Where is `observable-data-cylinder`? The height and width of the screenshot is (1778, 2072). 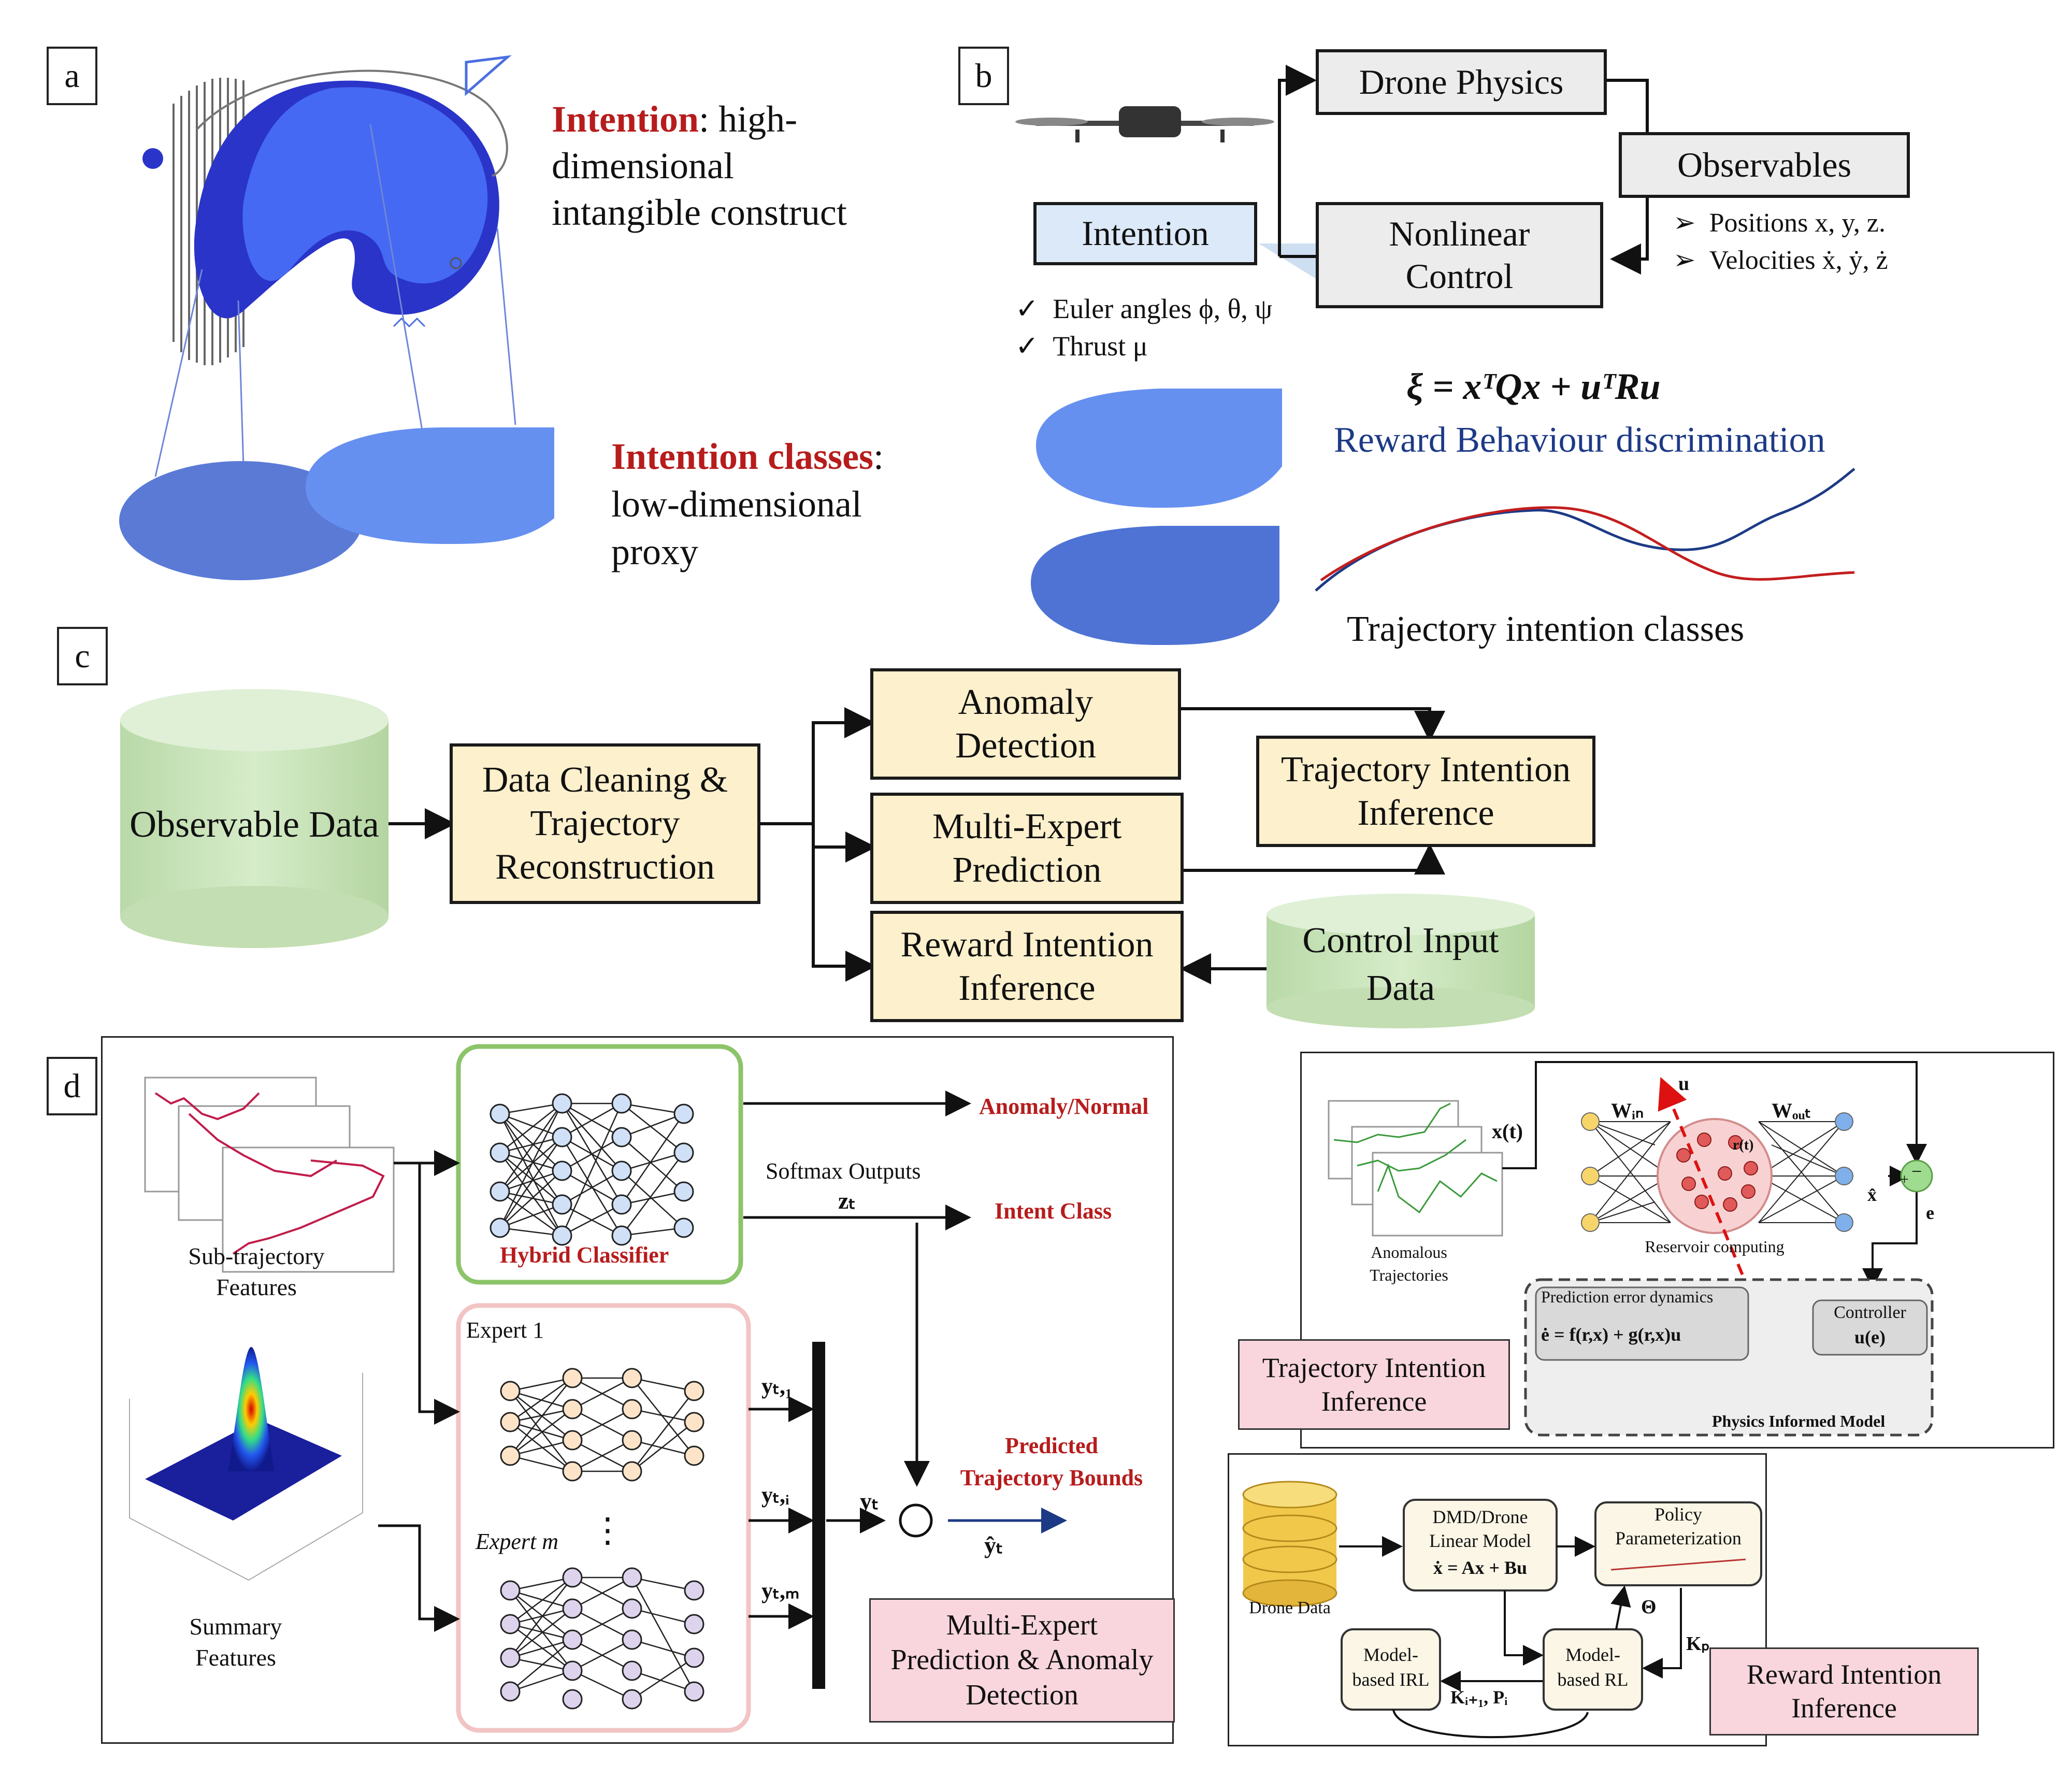 observable-data-cylinder is located at coordinates (254, 818).